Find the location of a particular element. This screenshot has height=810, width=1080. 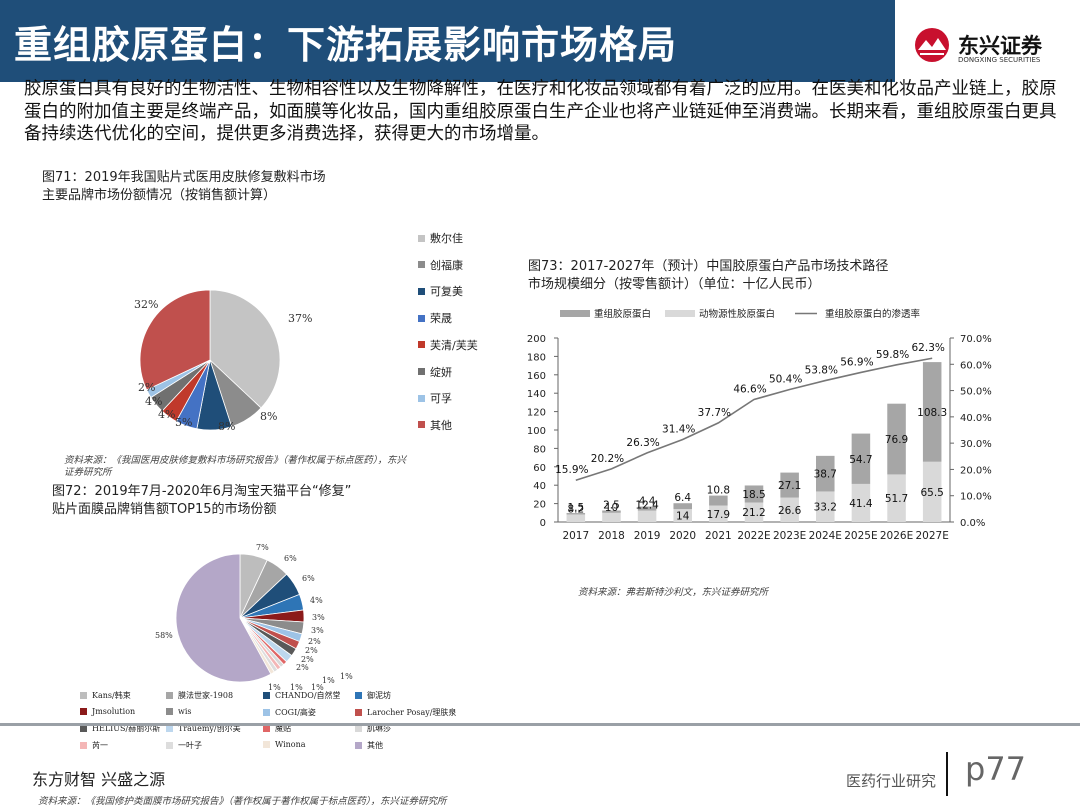

legend-label: 膜法世家-1908 is located at coordinates (206, 695).